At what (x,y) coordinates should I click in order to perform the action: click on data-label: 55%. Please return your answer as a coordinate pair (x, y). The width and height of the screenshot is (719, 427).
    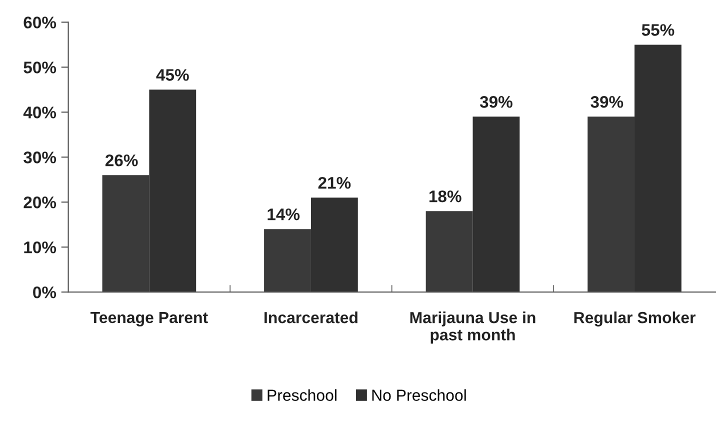
    Looking at the image, I should click on (658, 30).